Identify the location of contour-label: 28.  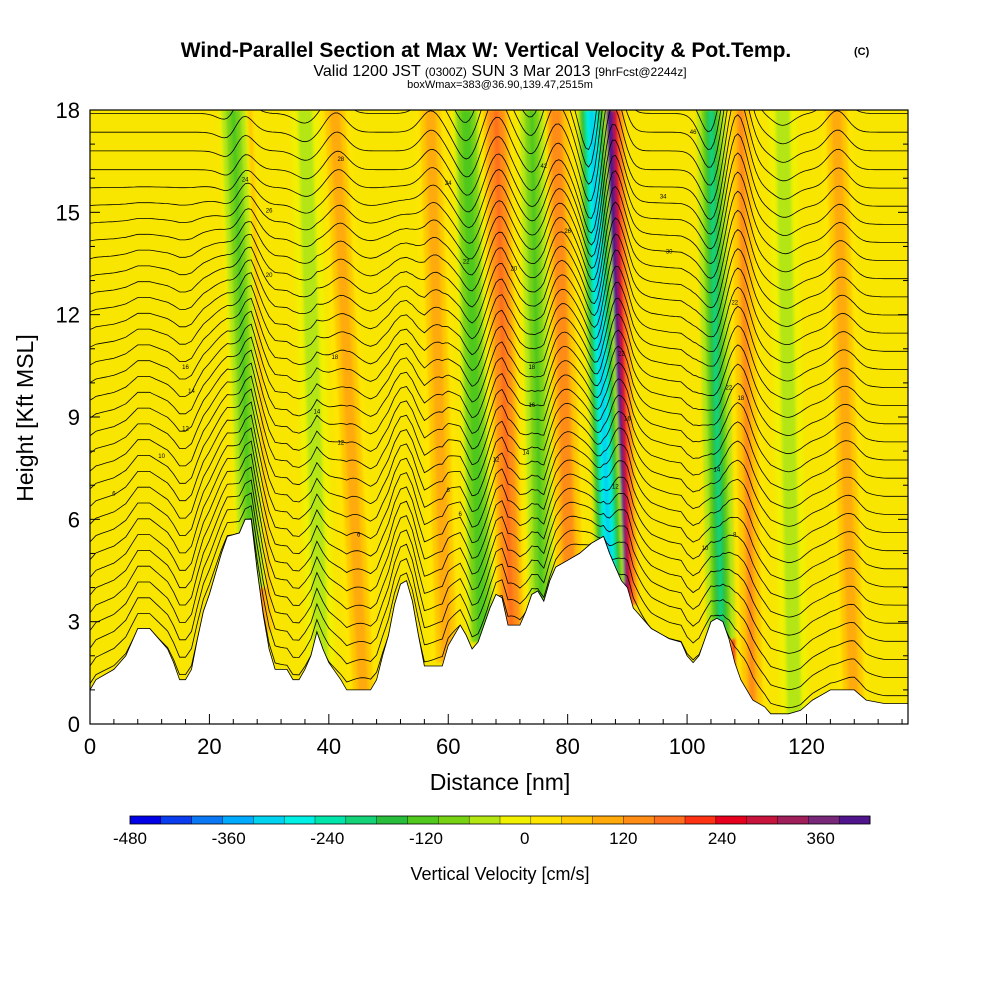
(340, 160).